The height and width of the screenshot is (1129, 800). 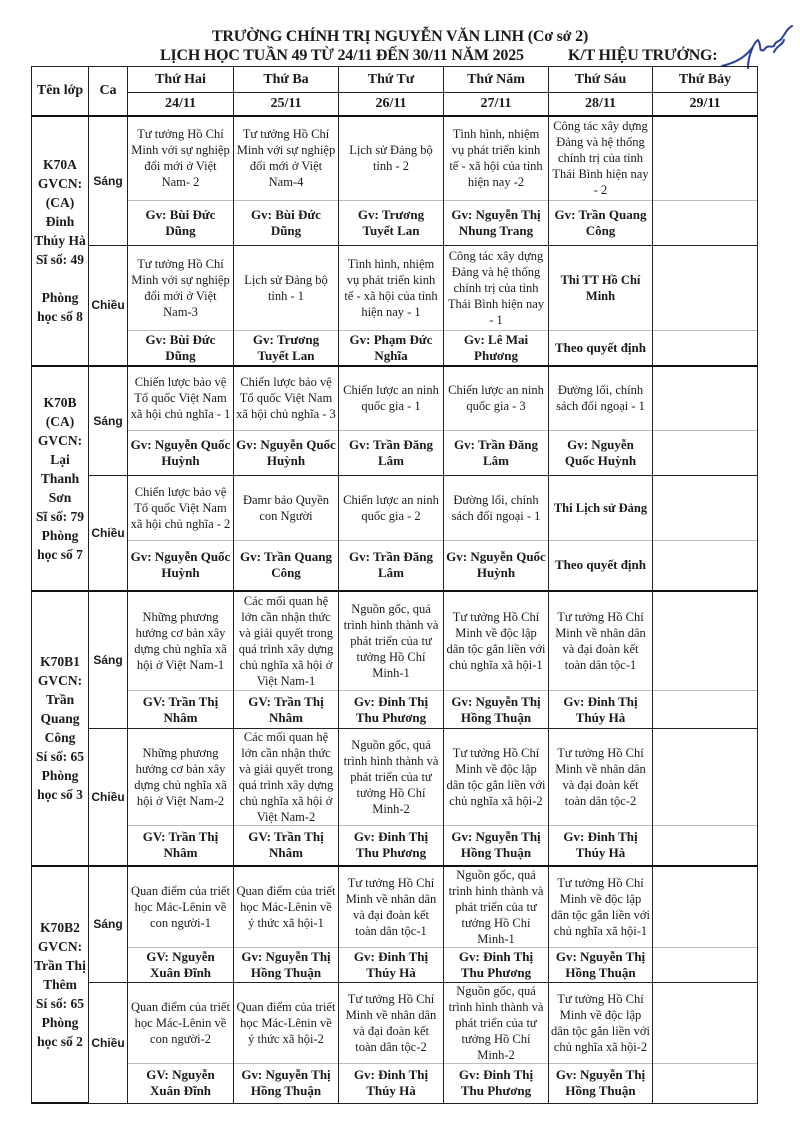 What do you see at coordinates (391, 508) in the screenshot?
I see `subject-cell: Chiến lược an ninh quốc gia - 2` at bounding box center [391, 508].